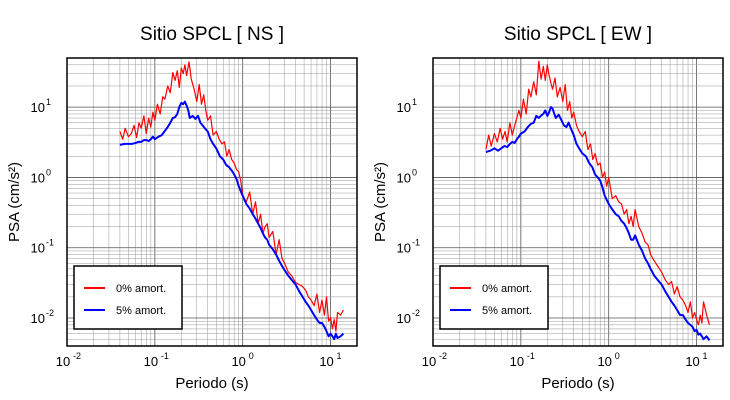  What do you see at coordinates (578, 34) in the screenshot?
I see `chart-title: Sitio SPCL [ EW ]` at bounding box center [578, 34].